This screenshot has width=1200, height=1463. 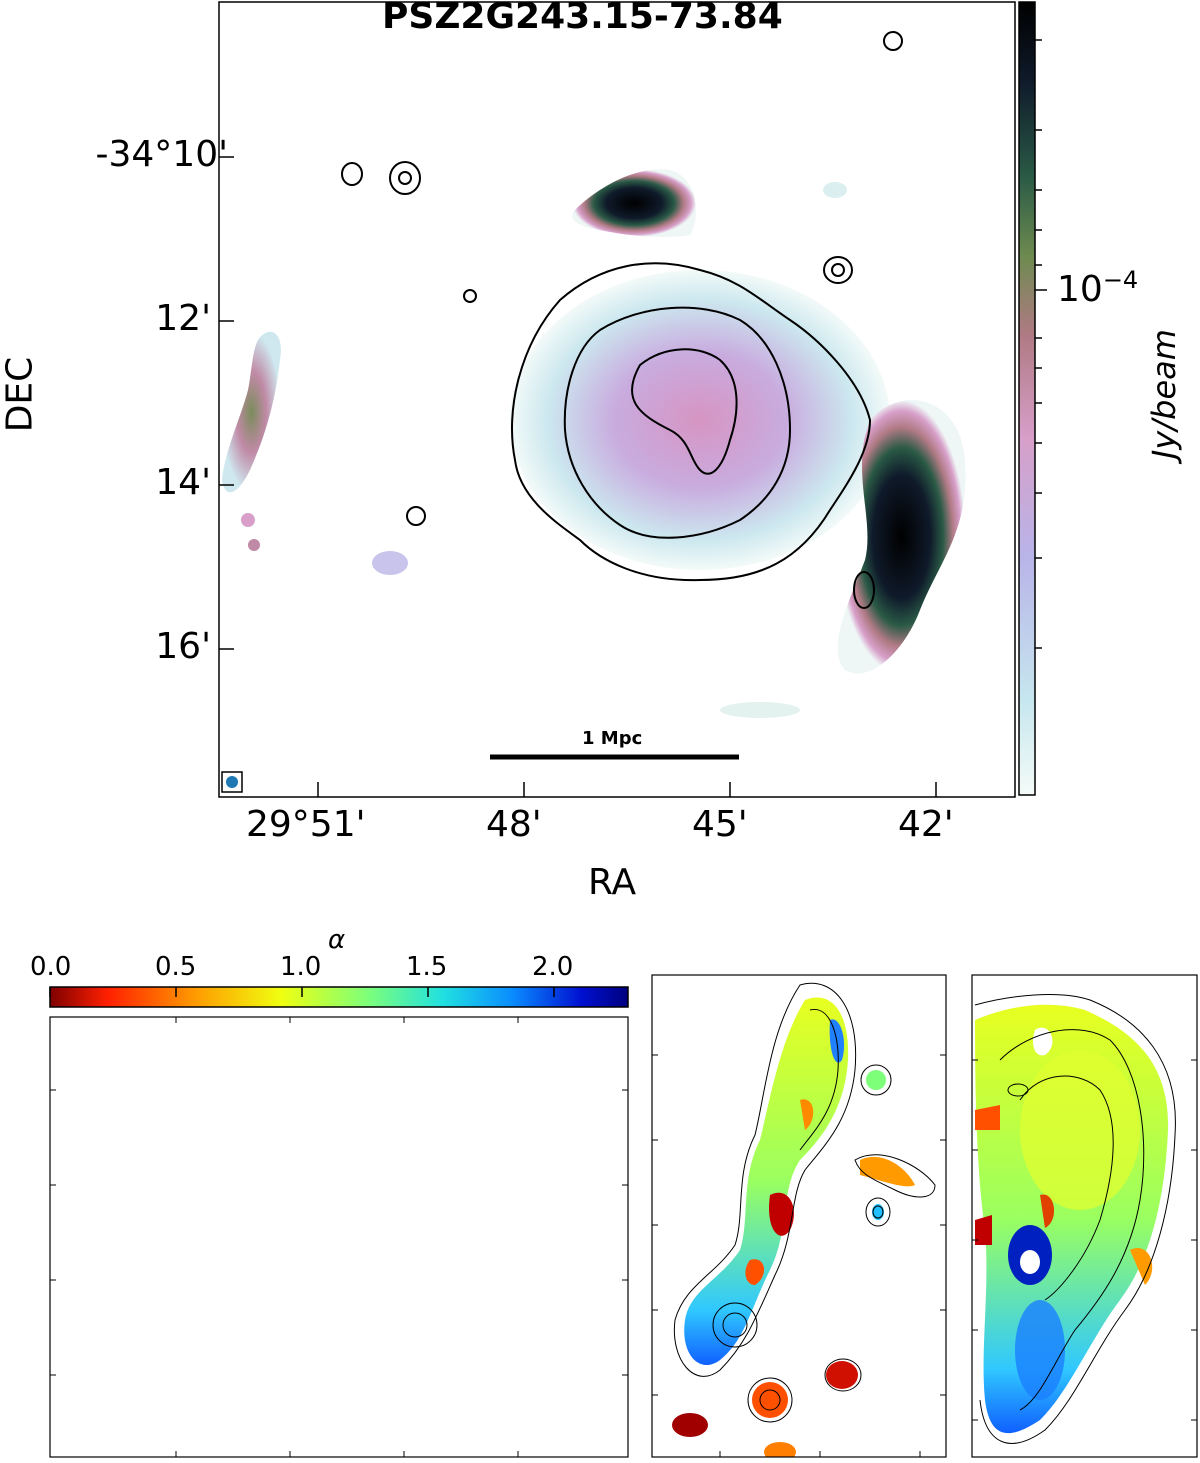 I want to click on radio-faint-patch, so click(x=390, y=563).